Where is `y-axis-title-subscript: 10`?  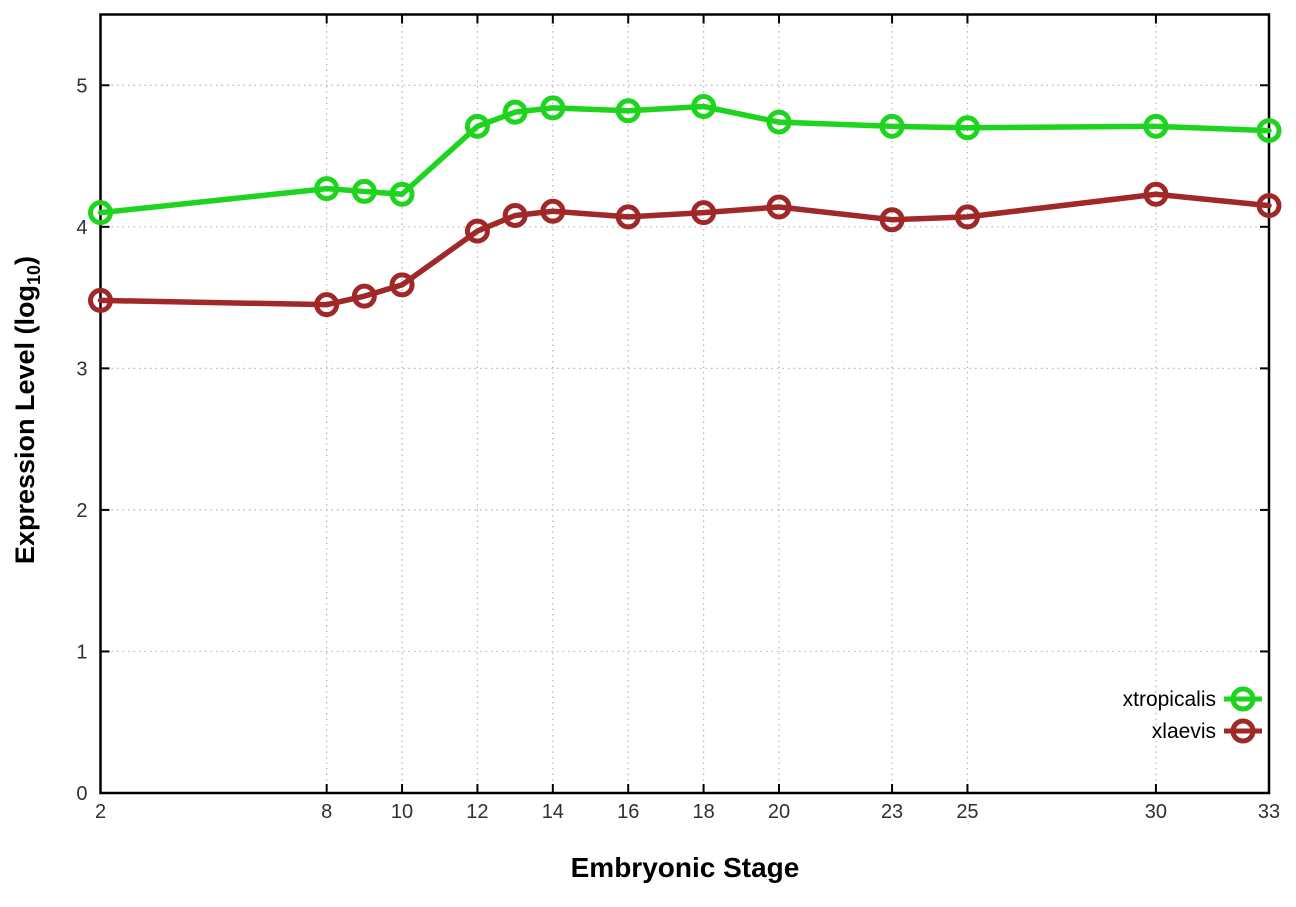
y-axis-title-subscript: 10 is located at coordinates (34, 275).